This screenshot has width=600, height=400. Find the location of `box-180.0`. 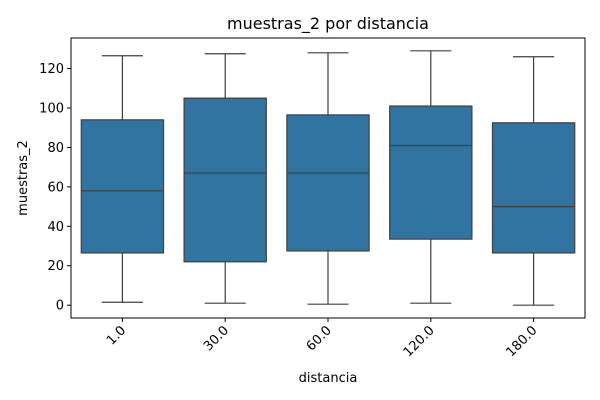

box-180.0 is located at coordinates (533, 181).